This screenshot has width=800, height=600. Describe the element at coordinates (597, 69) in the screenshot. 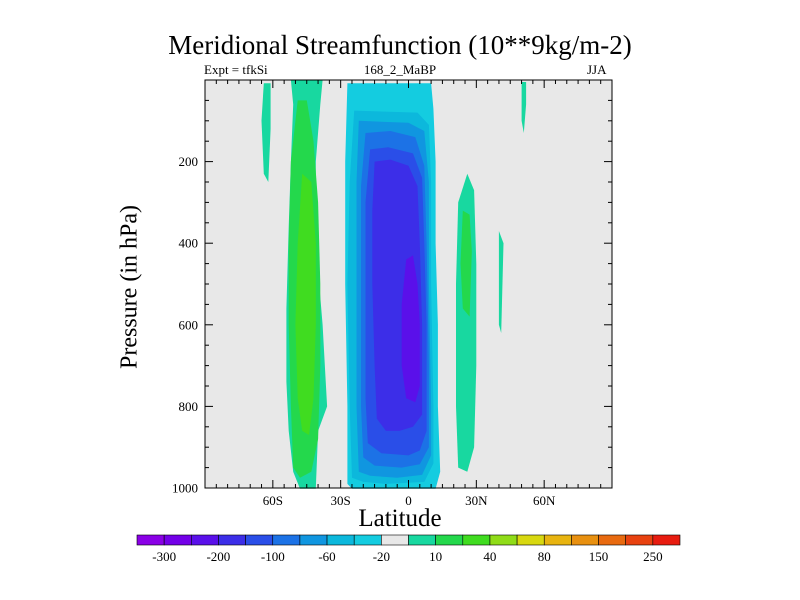

I see `season-label: JJA` at that location.